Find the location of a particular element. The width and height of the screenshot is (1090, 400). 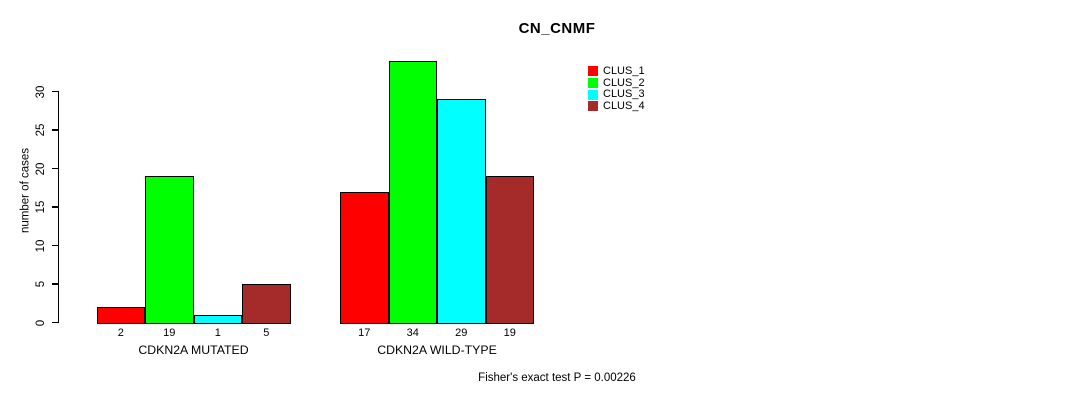

y-axis-tick-label: 0 is located at coordinates (40, 322).